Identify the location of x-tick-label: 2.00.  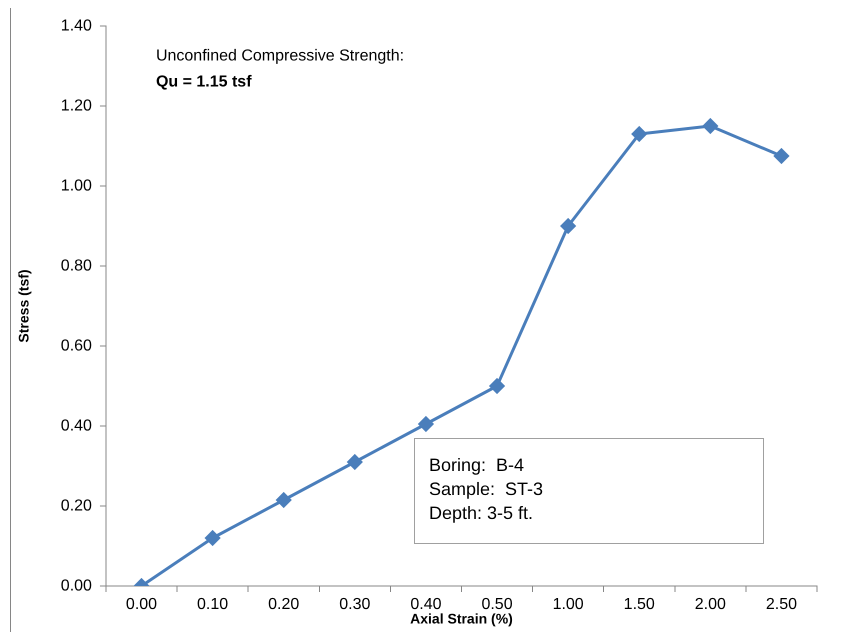
(710, 605).